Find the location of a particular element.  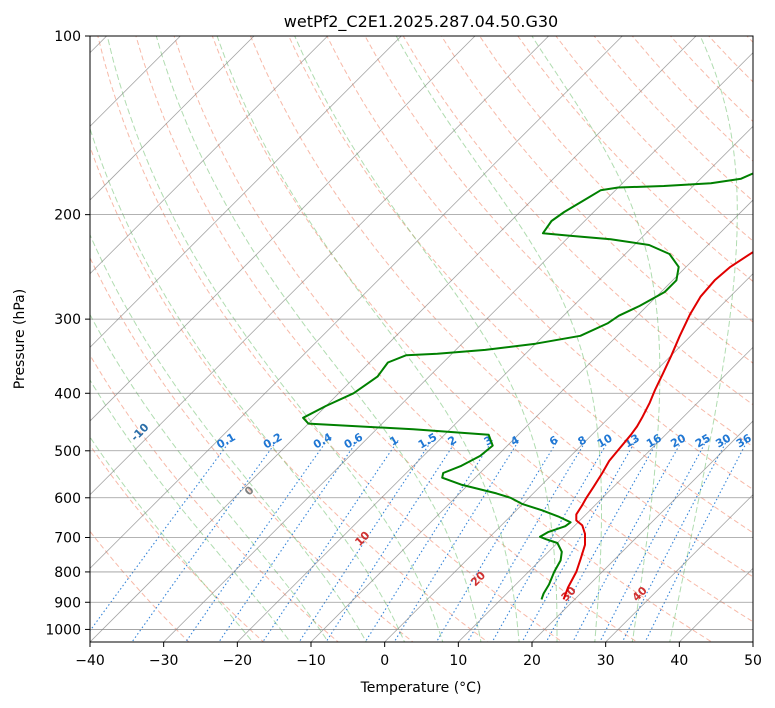

x-tick-label: 20 is located at coordinates (532, 661).